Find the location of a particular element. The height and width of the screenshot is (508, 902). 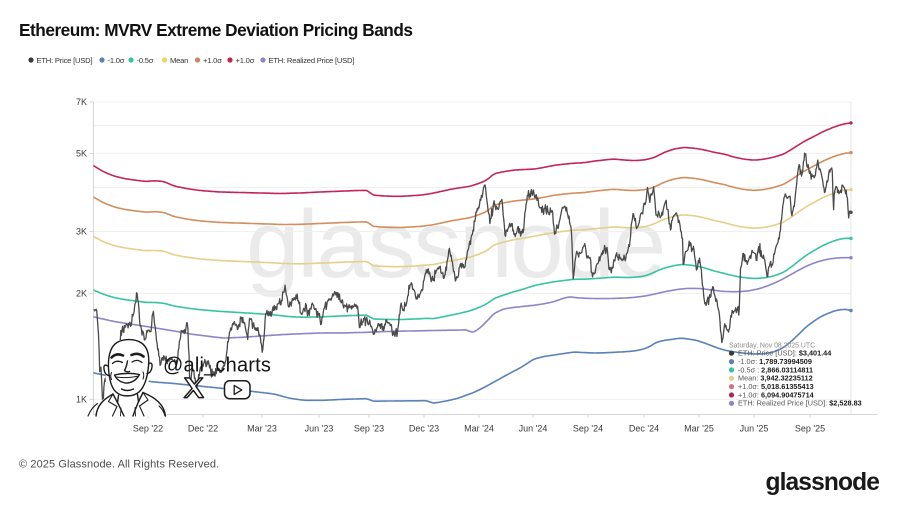

svg-text: Mar '23 is located at coordinates (262, 429).